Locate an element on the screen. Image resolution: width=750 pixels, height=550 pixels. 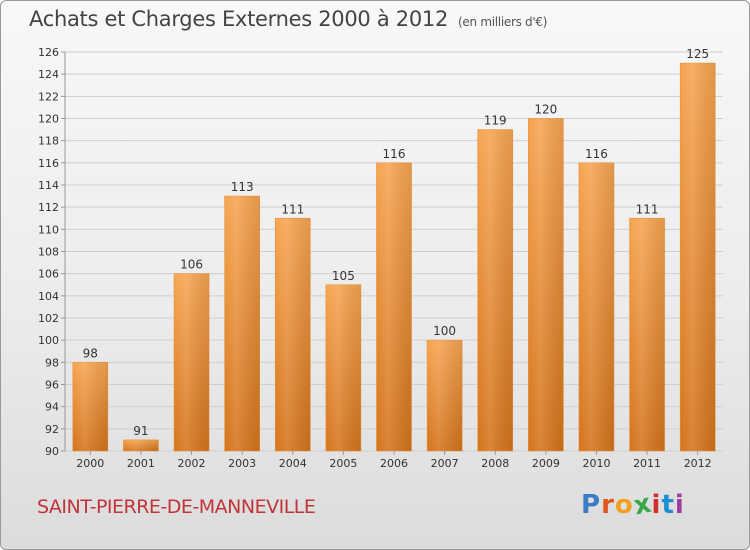
y-tick-label: 98 is located at coordinates (52, 362).